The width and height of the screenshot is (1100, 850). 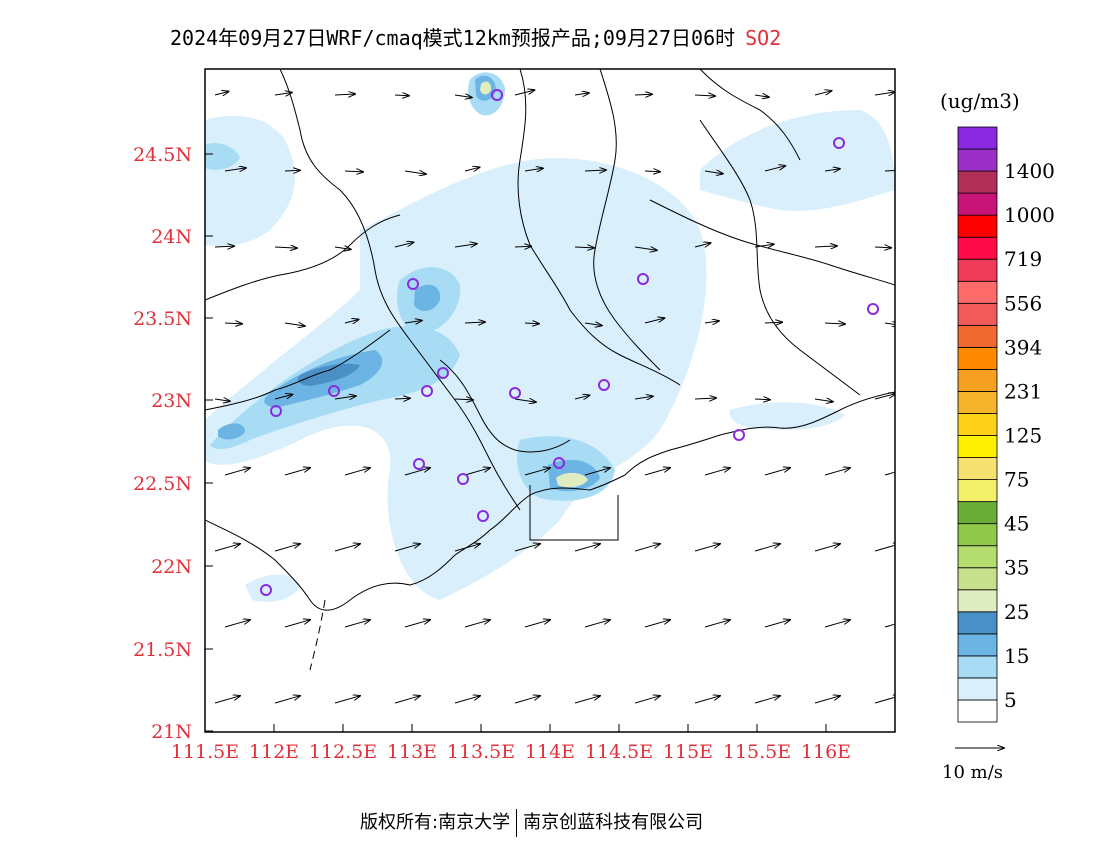 I want to click on colorbar-labels: 5 15 25 35 45 75 125 231 394 556 719 1000 1400, so click(x=1029, y=435).